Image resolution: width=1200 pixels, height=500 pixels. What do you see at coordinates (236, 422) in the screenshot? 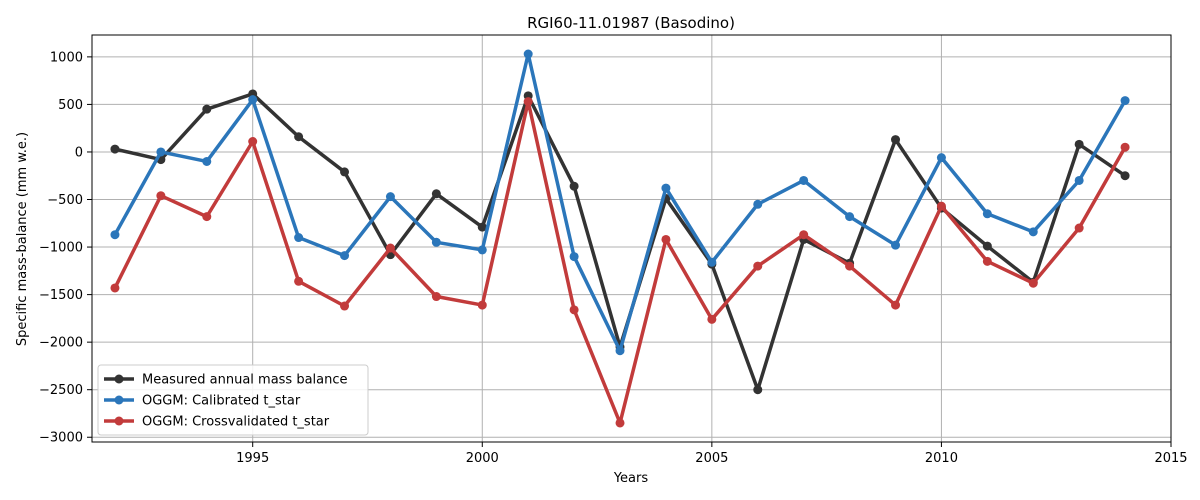
I see `legend-label: OGGM: Crossvalidated t_star` at bounding box center [236, 422].